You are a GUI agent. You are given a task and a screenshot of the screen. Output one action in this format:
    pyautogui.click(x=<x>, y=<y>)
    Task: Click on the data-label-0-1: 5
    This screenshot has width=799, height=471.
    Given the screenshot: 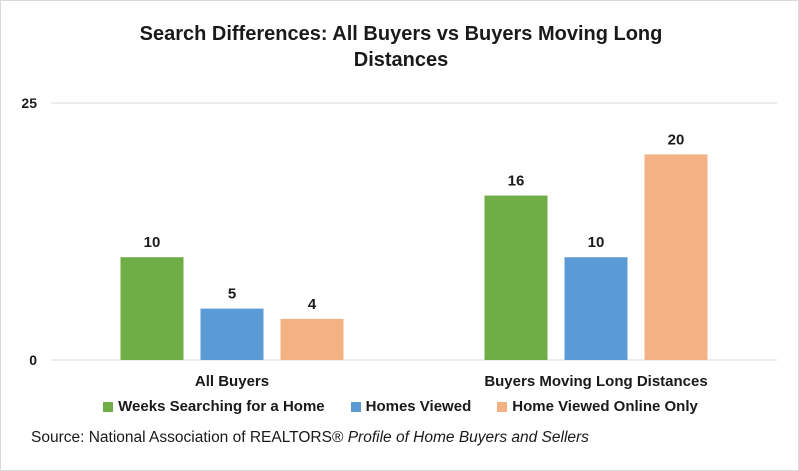 What is the action you would take?
    pyautogui.click(x=232, y=294)
    